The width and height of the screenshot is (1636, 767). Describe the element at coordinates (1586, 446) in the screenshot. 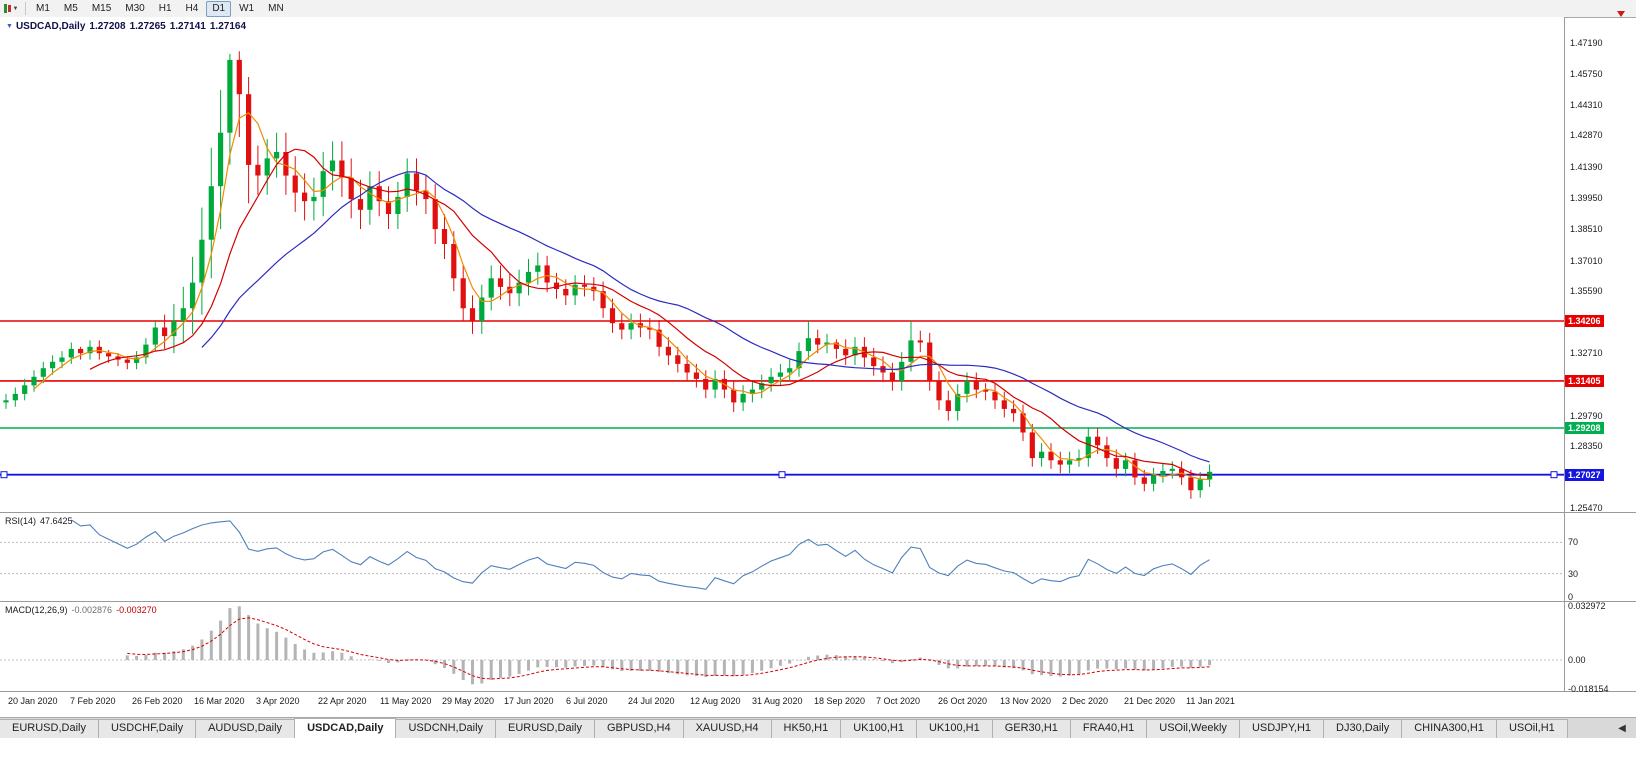

I see `price-axis-label: 1.28350` at that location.